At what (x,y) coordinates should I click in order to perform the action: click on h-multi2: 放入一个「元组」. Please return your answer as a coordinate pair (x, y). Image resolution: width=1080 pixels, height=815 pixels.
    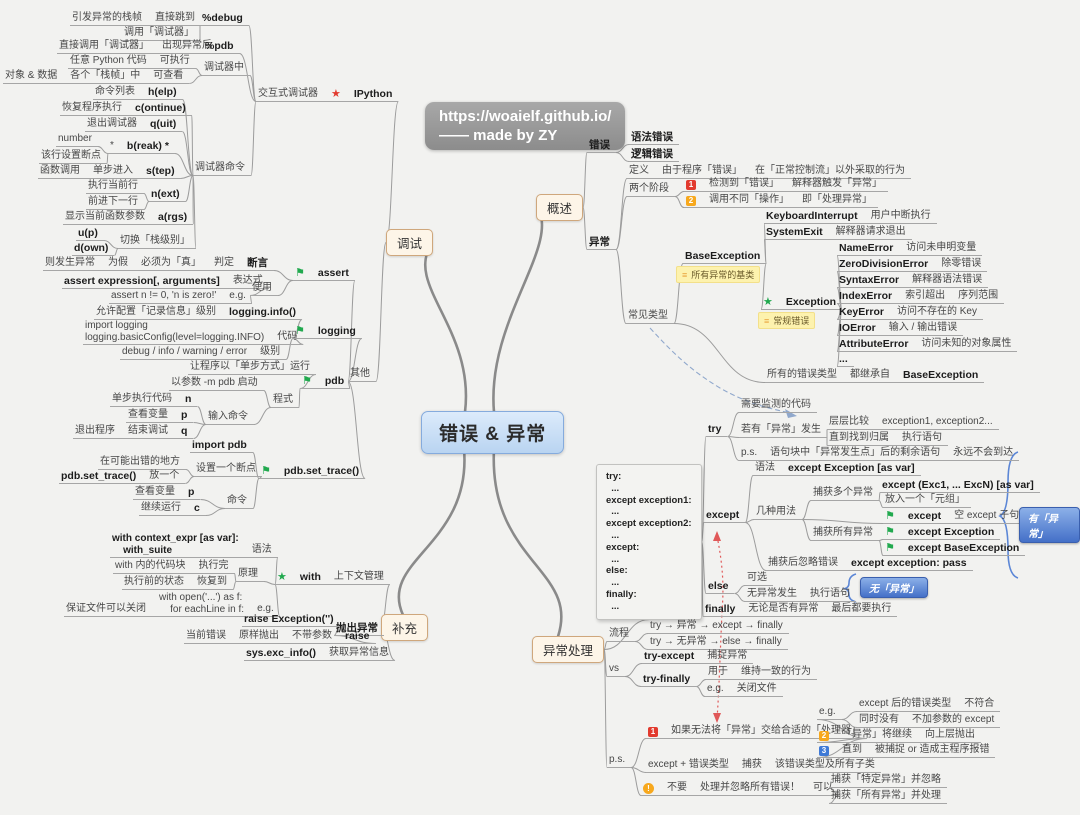
    Looking at the image, I should click on (927, 501).